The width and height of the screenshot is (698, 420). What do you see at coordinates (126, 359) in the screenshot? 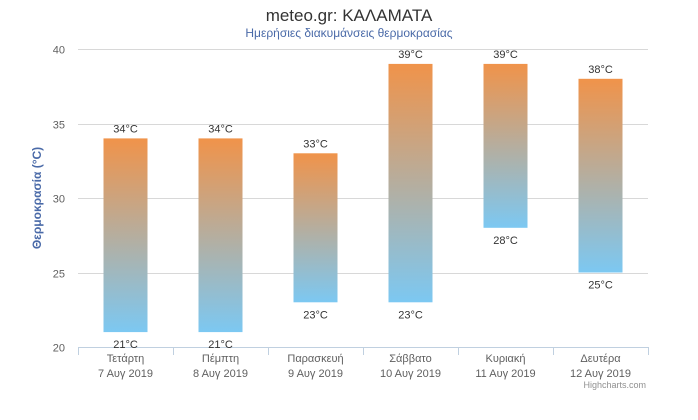
I see `x-tick-day-label: Τετάρτη` at bounding box center [126, 359].